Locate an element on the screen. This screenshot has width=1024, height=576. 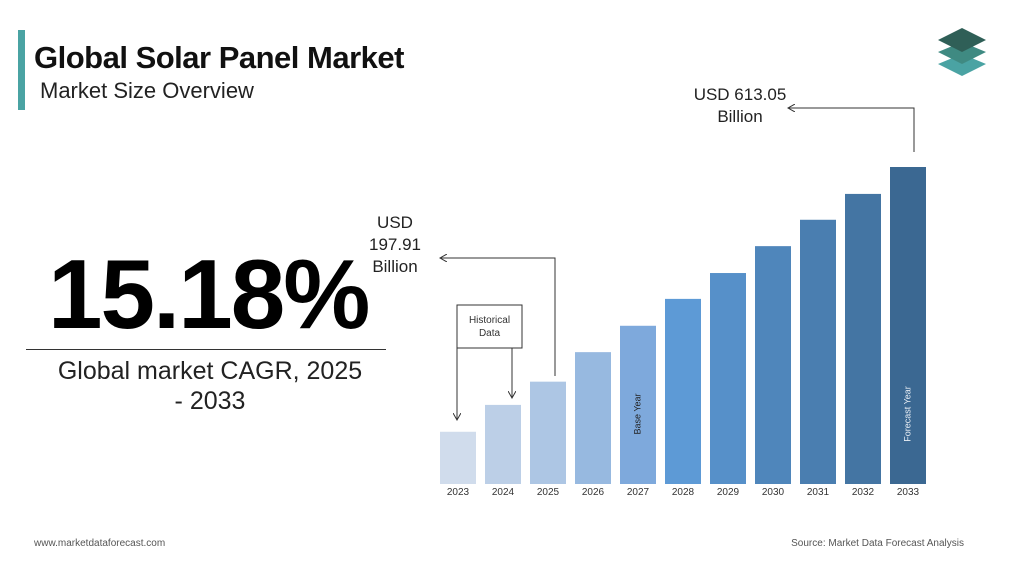
historical-label: Historical Data is located at coordinates (489, 327).